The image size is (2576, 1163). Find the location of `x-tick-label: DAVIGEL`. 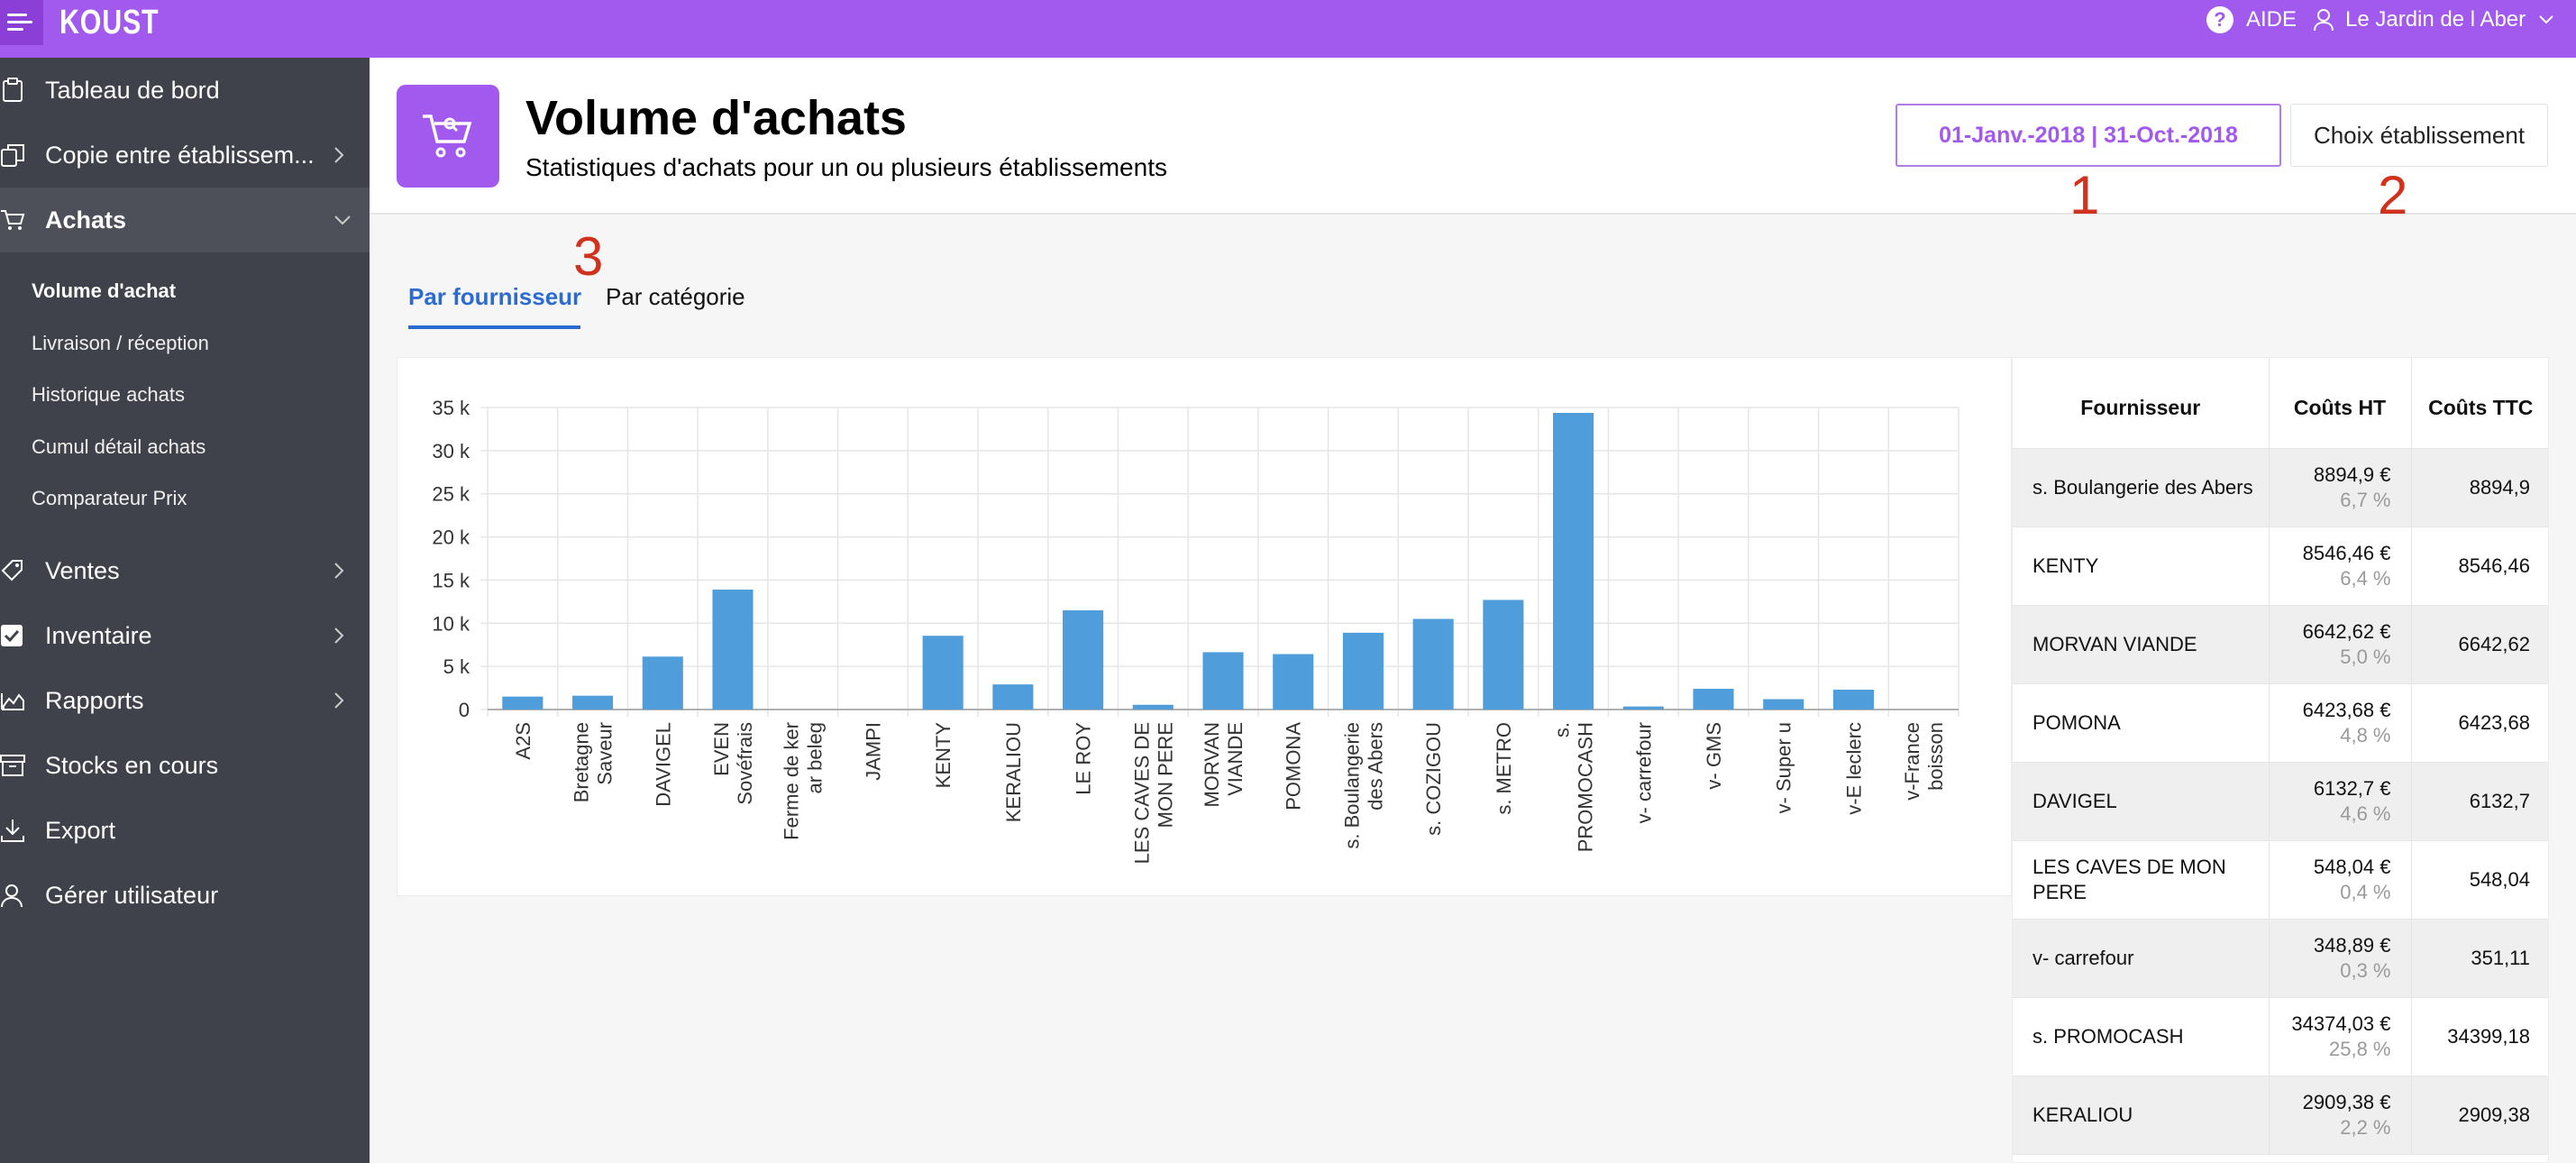

x-tick-label: DAVIGEL is located at coordinates (663, 764).